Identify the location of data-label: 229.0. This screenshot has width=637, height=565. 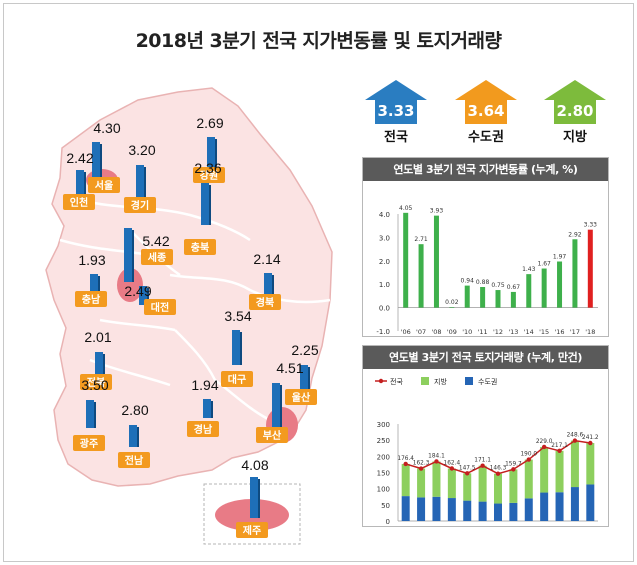
(544, 442).